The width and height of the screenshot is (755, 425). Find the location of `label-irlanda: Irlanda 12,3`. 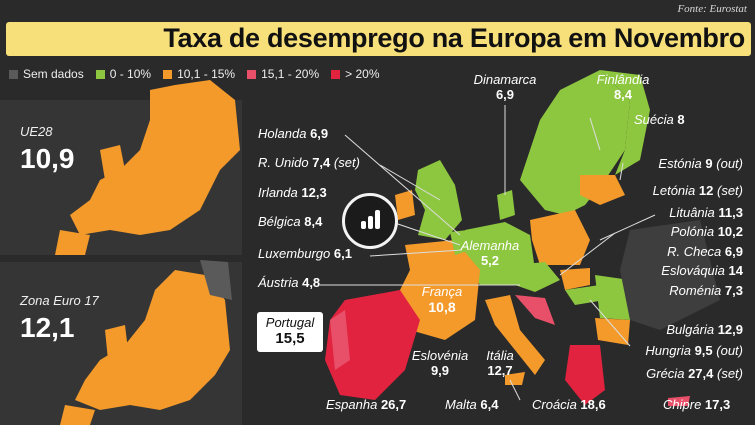

label-irlanda: Irlanda 12,3 is located at coordinates (292, 192).